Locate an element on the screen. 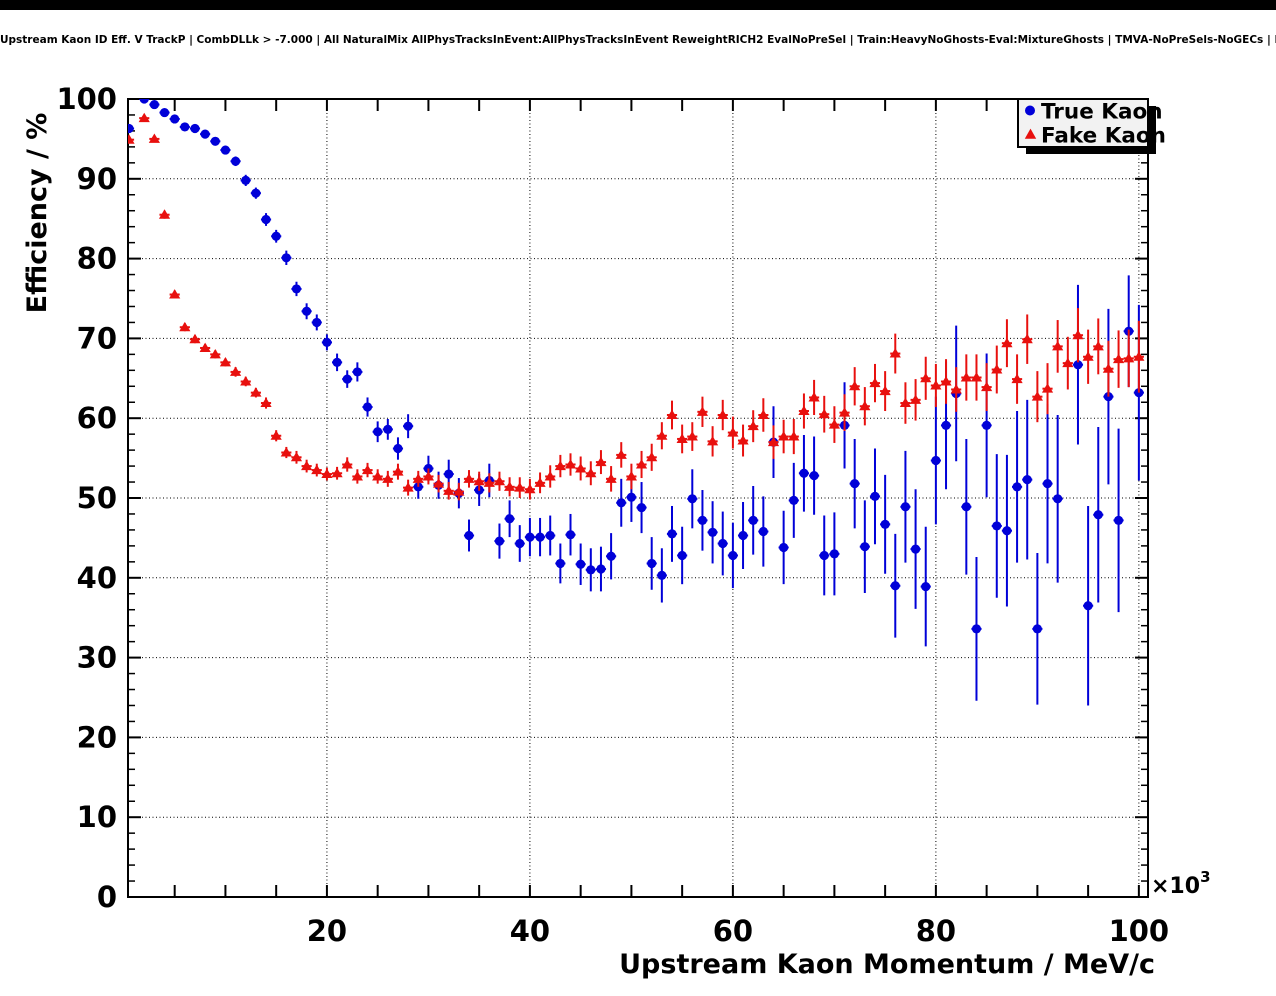  legend-true-kaon-marker-icon is located at coordinates (1030, 110).